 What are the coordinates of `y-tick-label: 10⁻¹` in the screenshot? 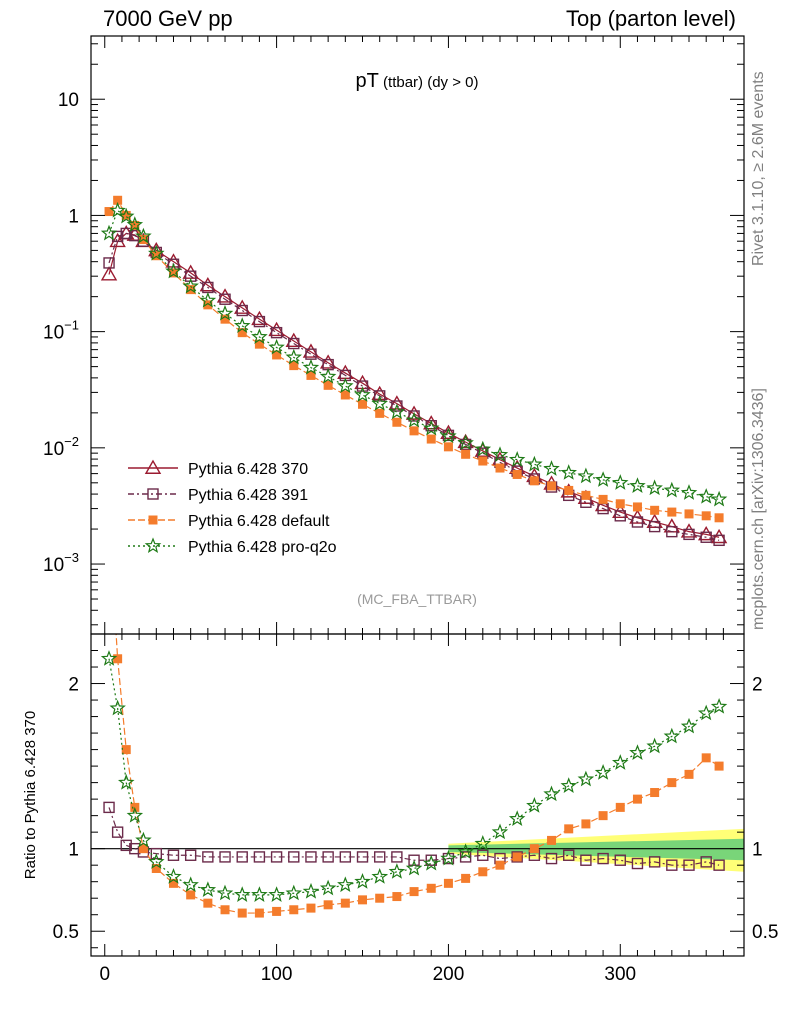 It's located at (61, 331).